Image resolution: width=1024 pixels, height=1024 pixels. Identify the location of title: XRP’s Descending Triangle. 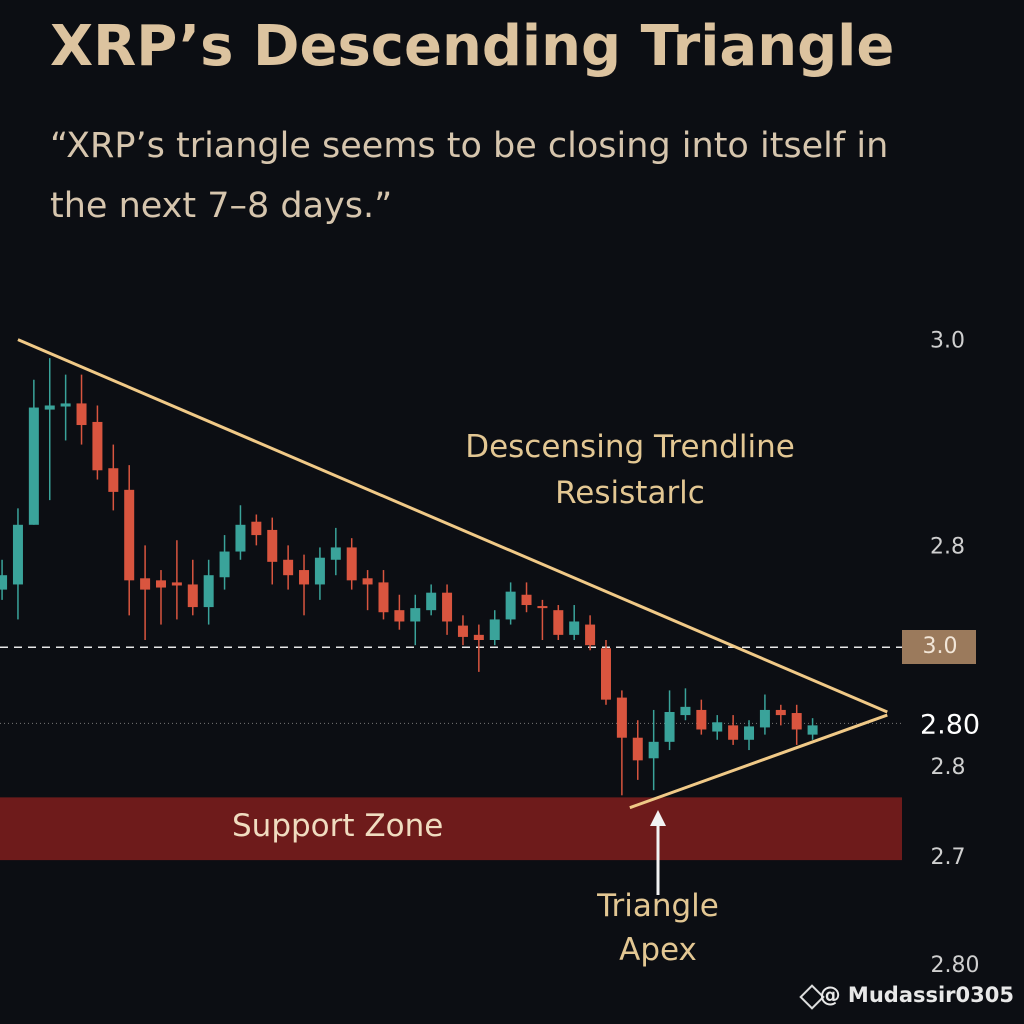
(472, 46).